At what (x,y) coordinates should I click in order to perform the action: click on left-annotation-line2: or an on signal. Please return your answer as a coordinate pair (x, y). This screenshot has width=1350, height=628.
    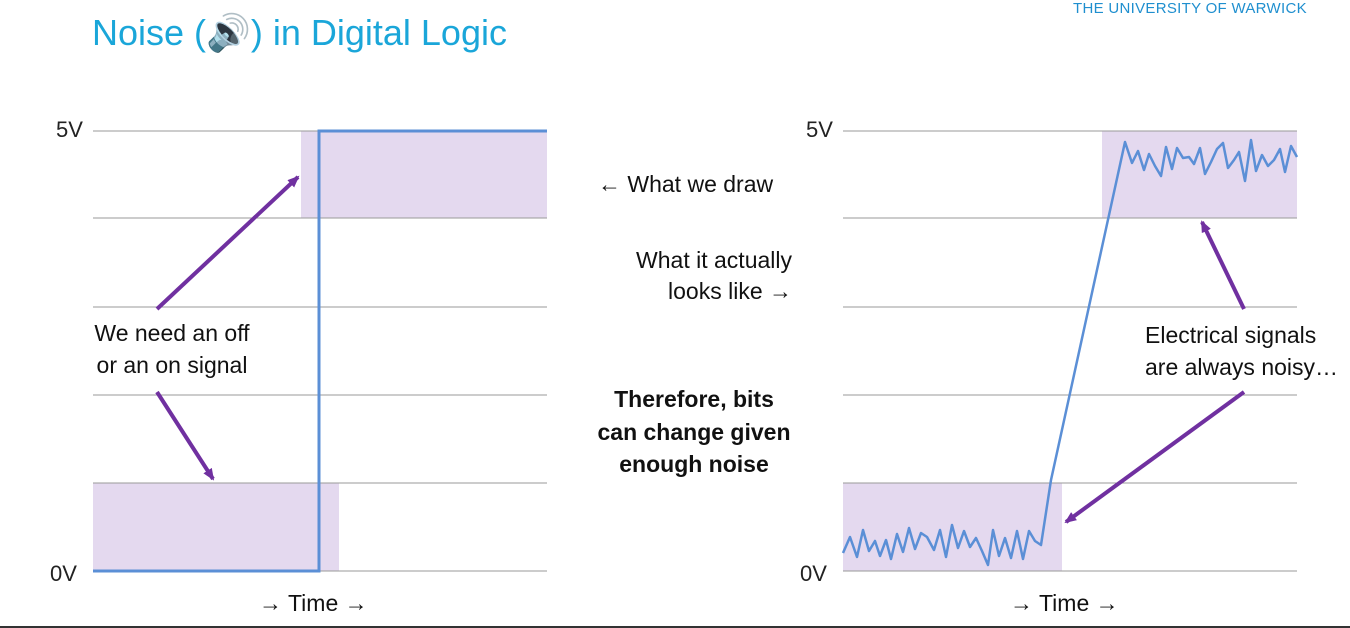
    Looking at the image, I should click on (172, 365).